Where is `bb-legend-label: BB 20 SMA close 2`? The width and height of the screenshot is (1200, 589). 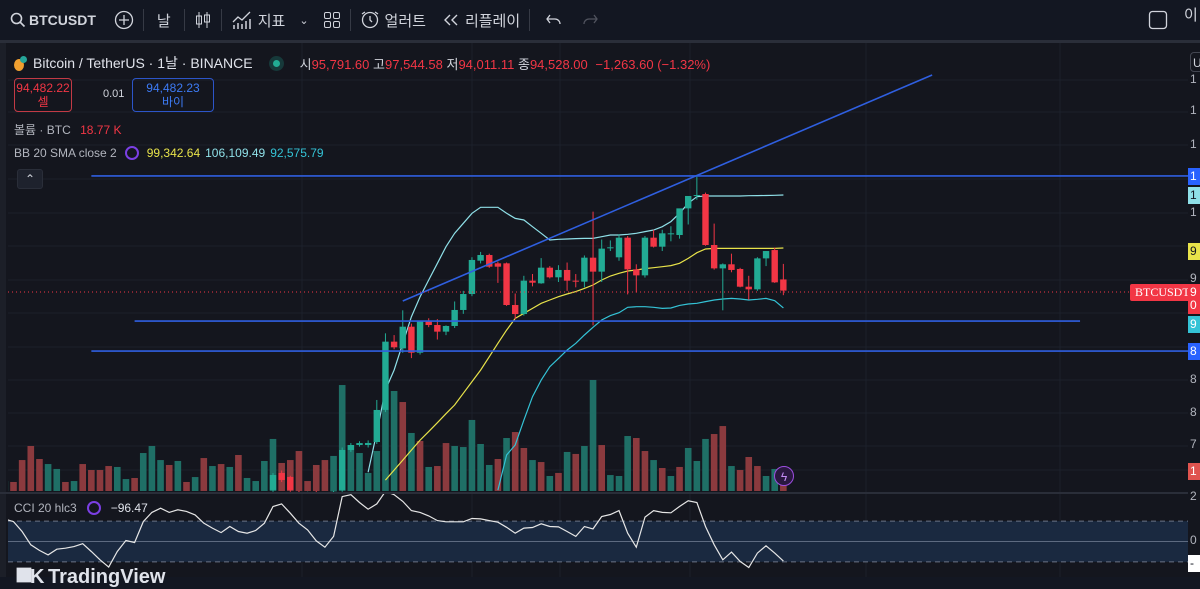 bb-legend-label: BB 20 SMA close 2 is located at coordinates (65, 153).